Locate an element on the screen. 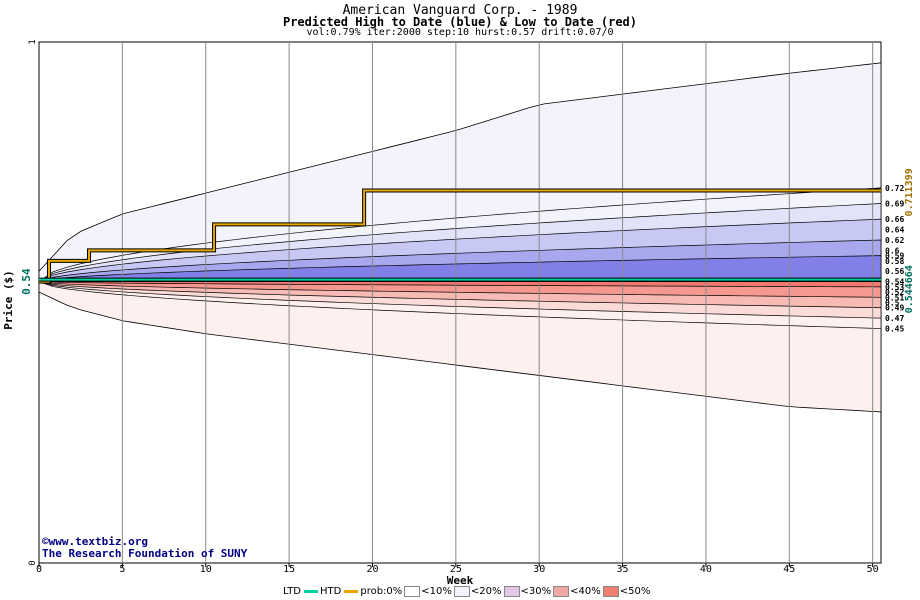 Image resolution: width=920 pixels, height=600 pixels. right-label-1: 0.69 is located at coordinates (894, 204).